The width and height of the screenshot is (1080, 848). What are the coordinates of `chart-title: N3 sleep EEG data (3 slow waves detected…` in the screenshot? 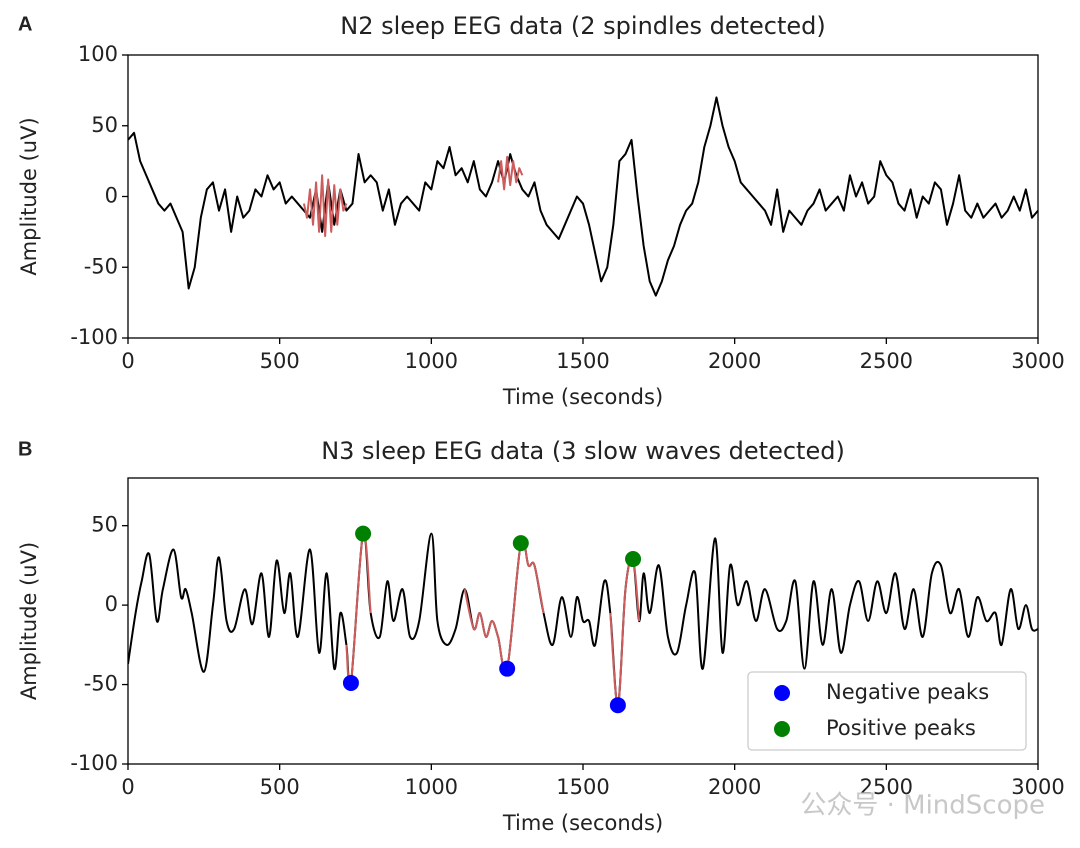 It's located at (583, 451).